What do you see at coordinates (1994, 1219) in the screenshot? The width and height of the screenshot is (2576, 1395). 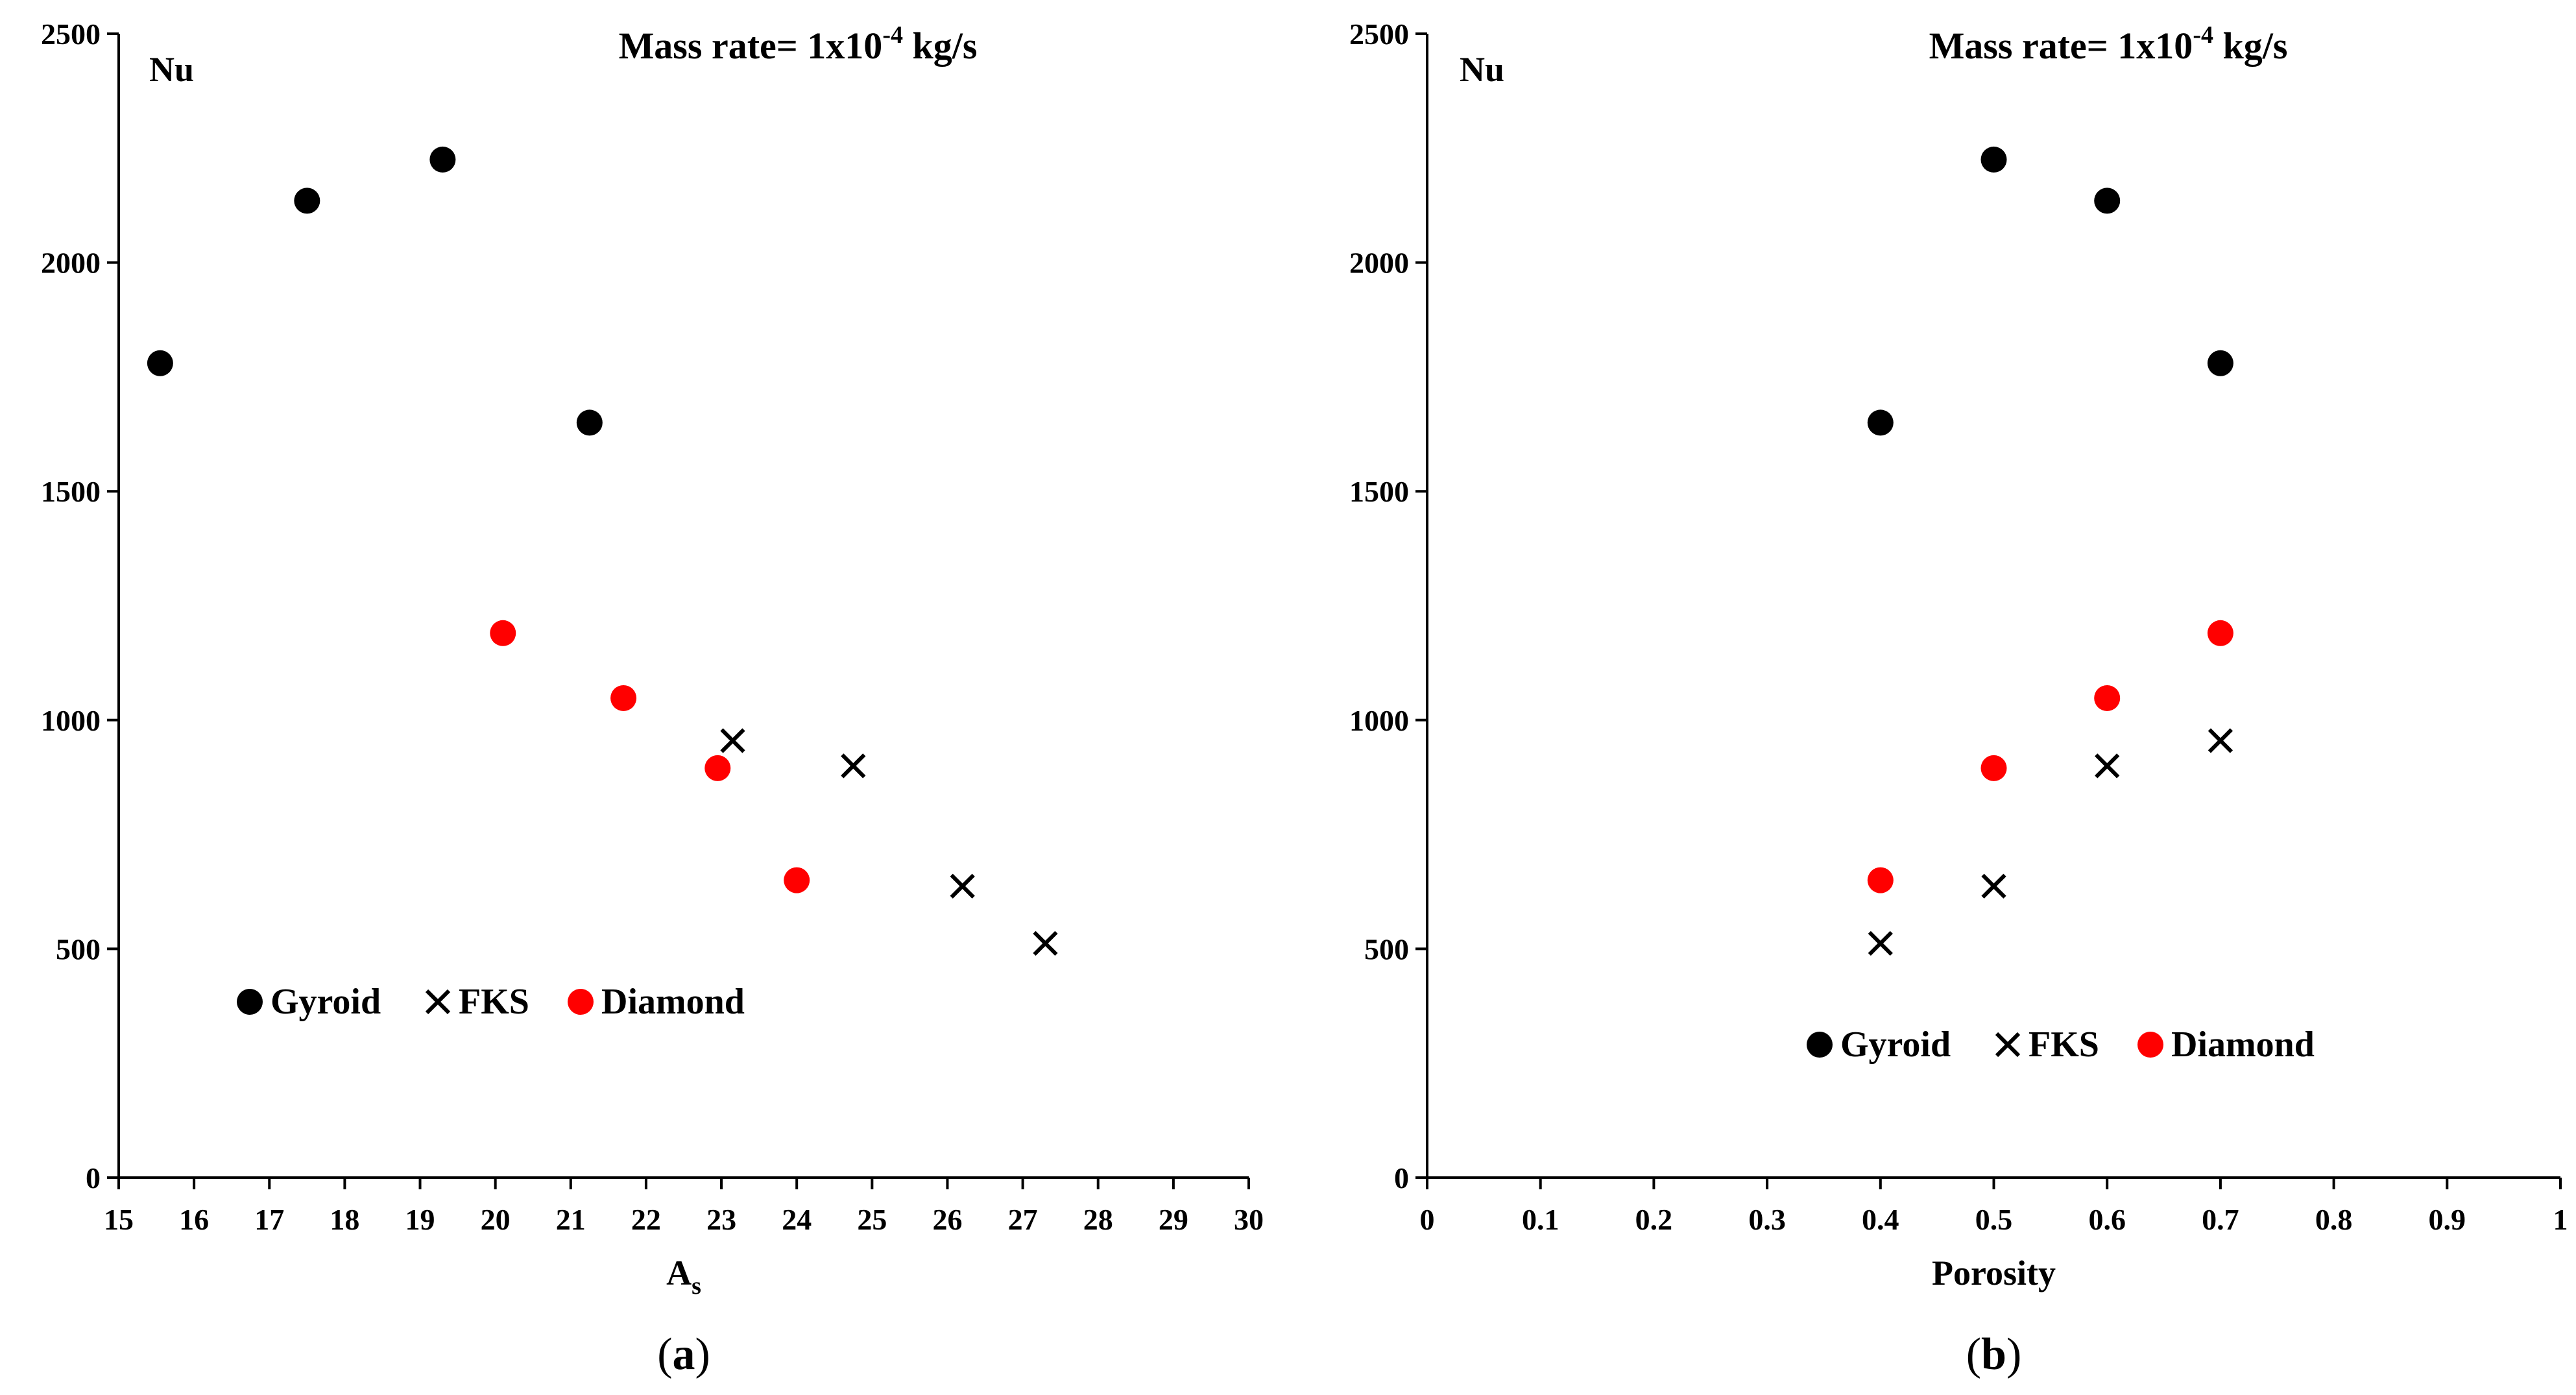 I see `x-tick-label: 0.5` at bounding box center [1994, 1219].